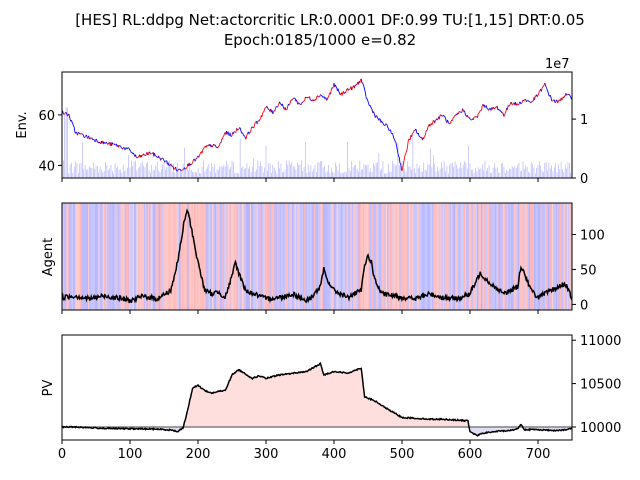 The width and height of the screenshot is (640, 480). What do you see at coordinates (22, 124) in the screenshot?
I see `env-ylabel: Env.` at bounding box center [22, 124].